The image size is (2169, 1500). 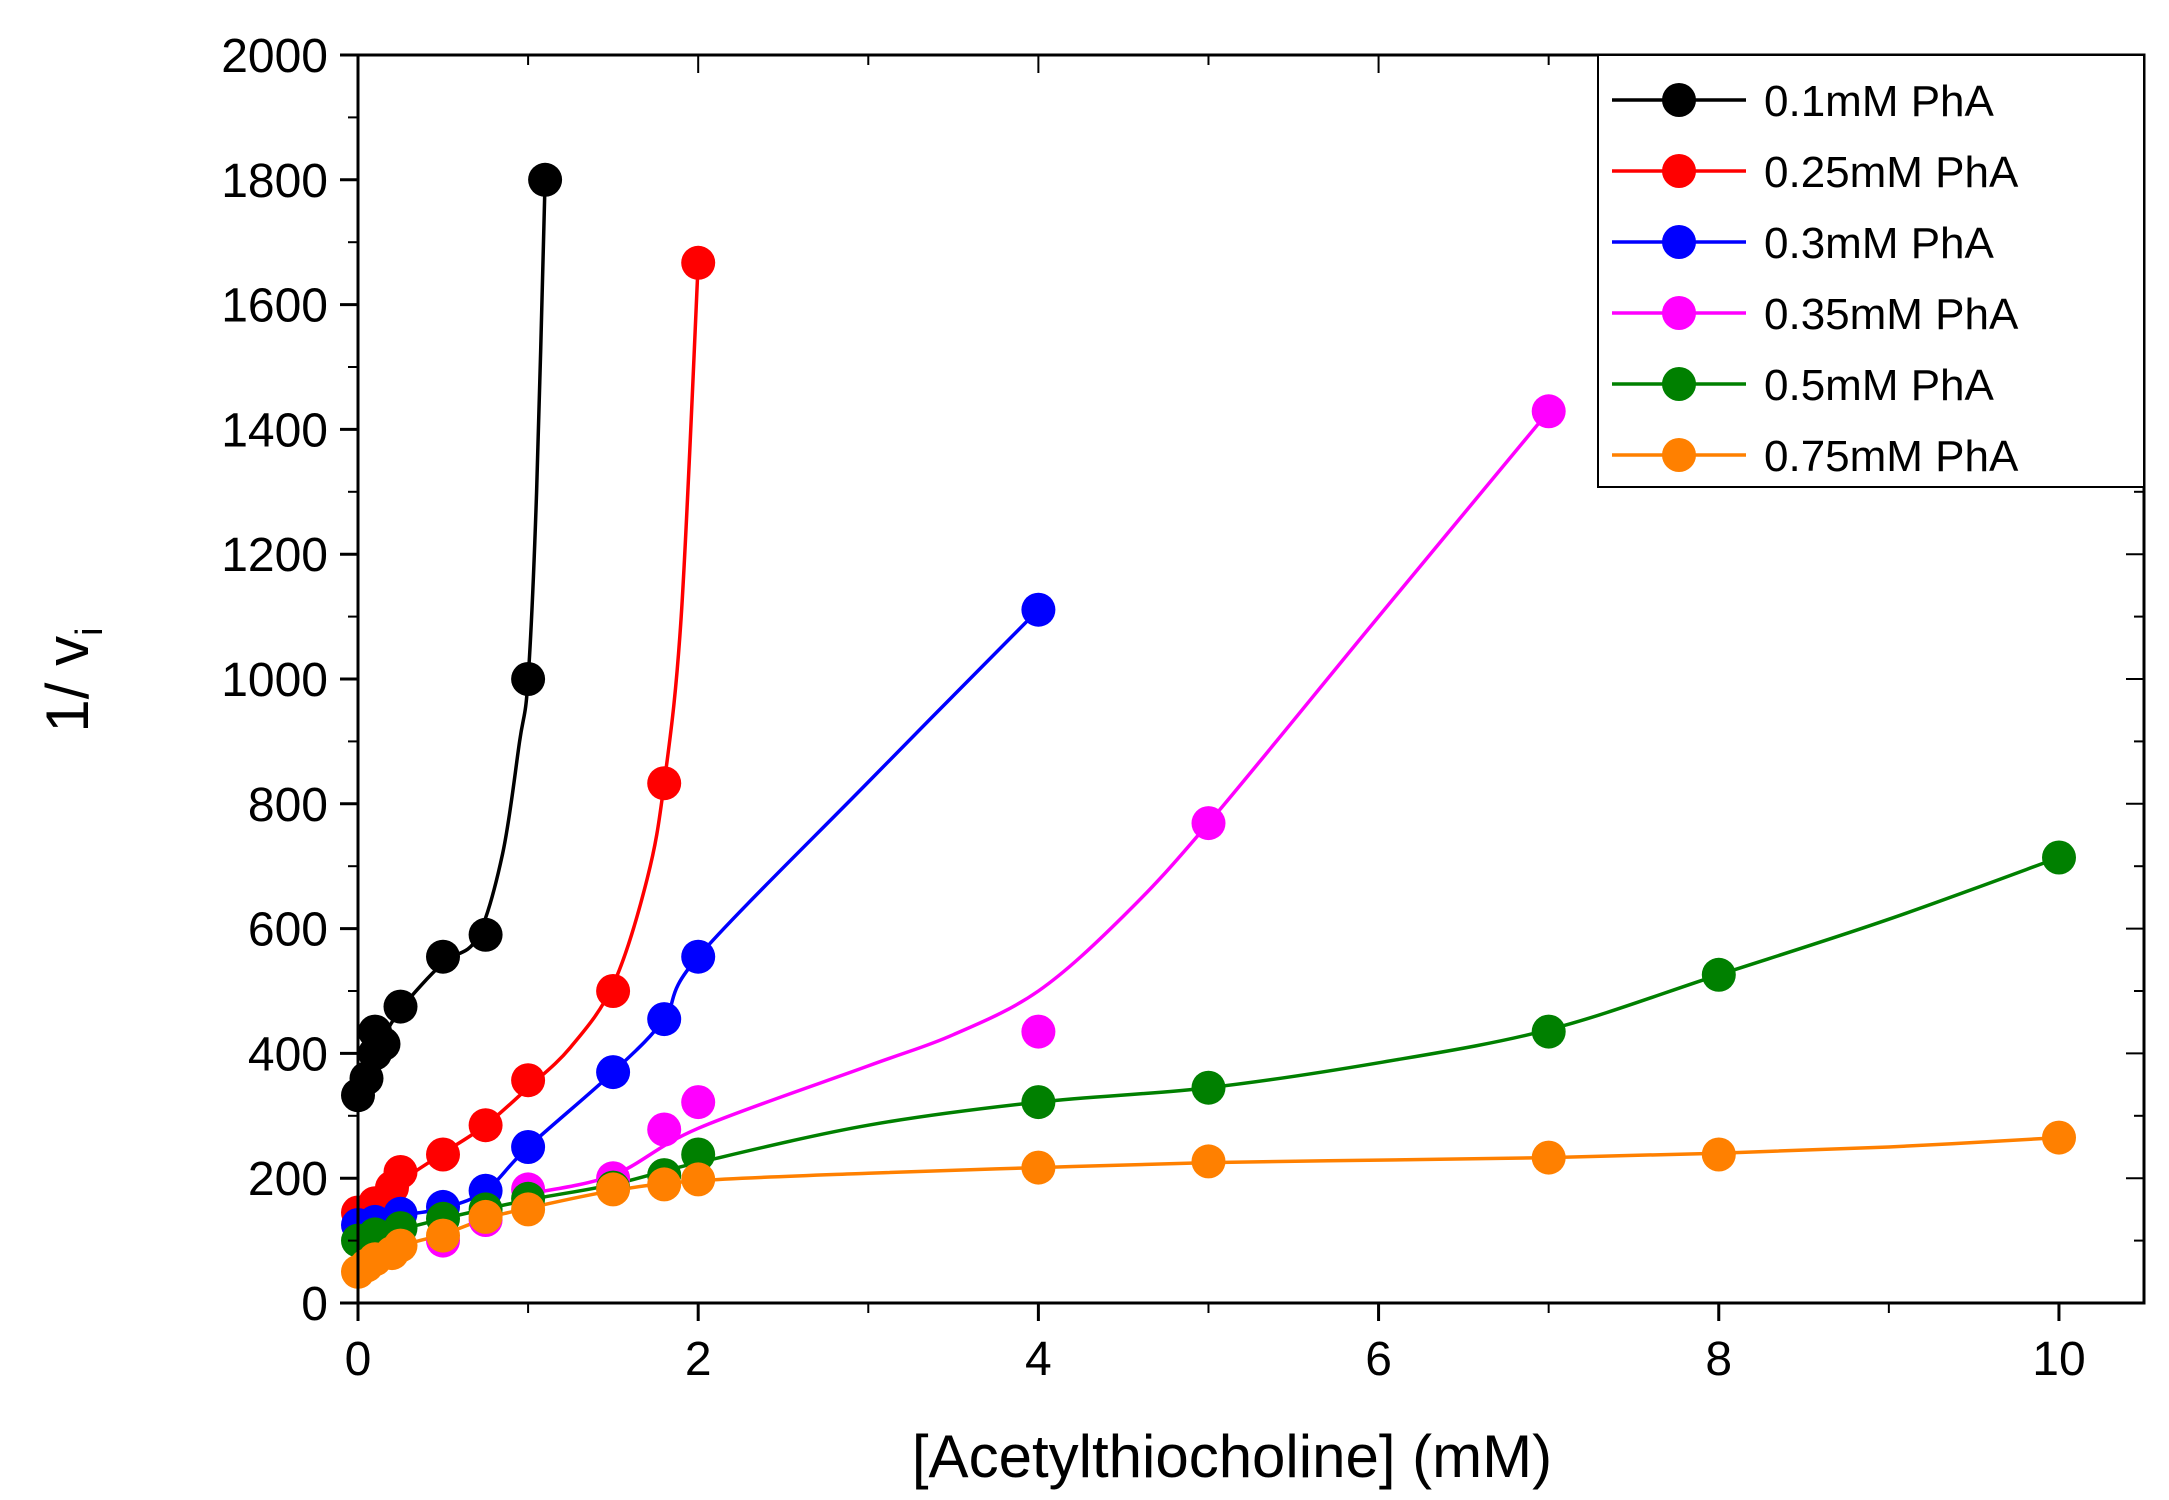 I want to click on y-tick-label: 400, so click(x=288, y=1054).